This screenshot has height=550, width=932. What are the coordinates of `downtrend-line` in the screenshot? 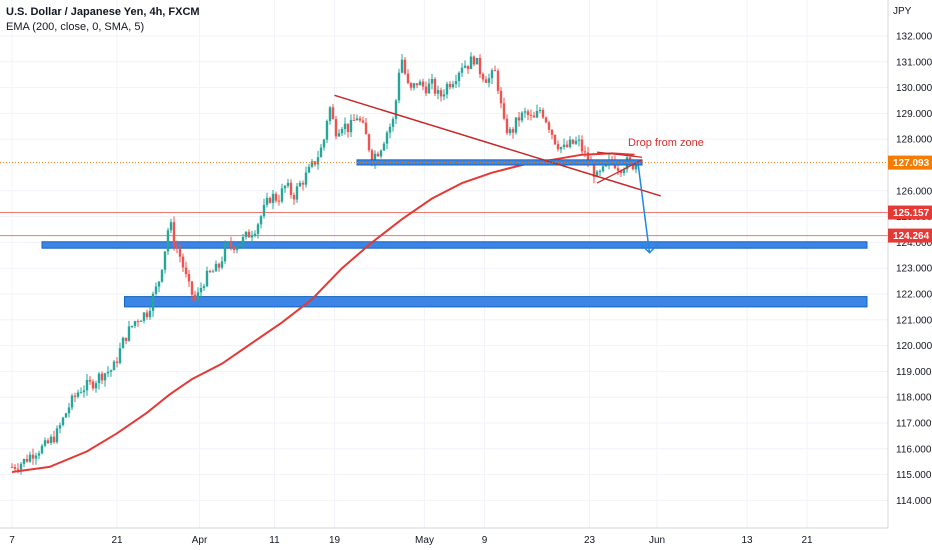 It's located at (497, 145).